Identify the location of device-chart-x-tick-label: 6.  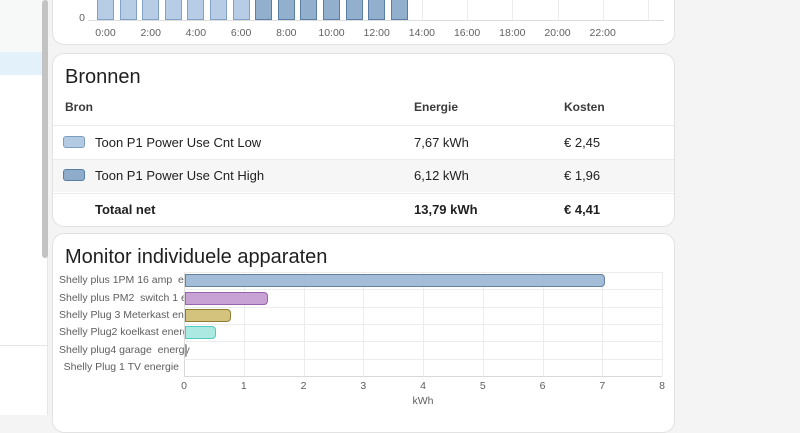
(542, 386).